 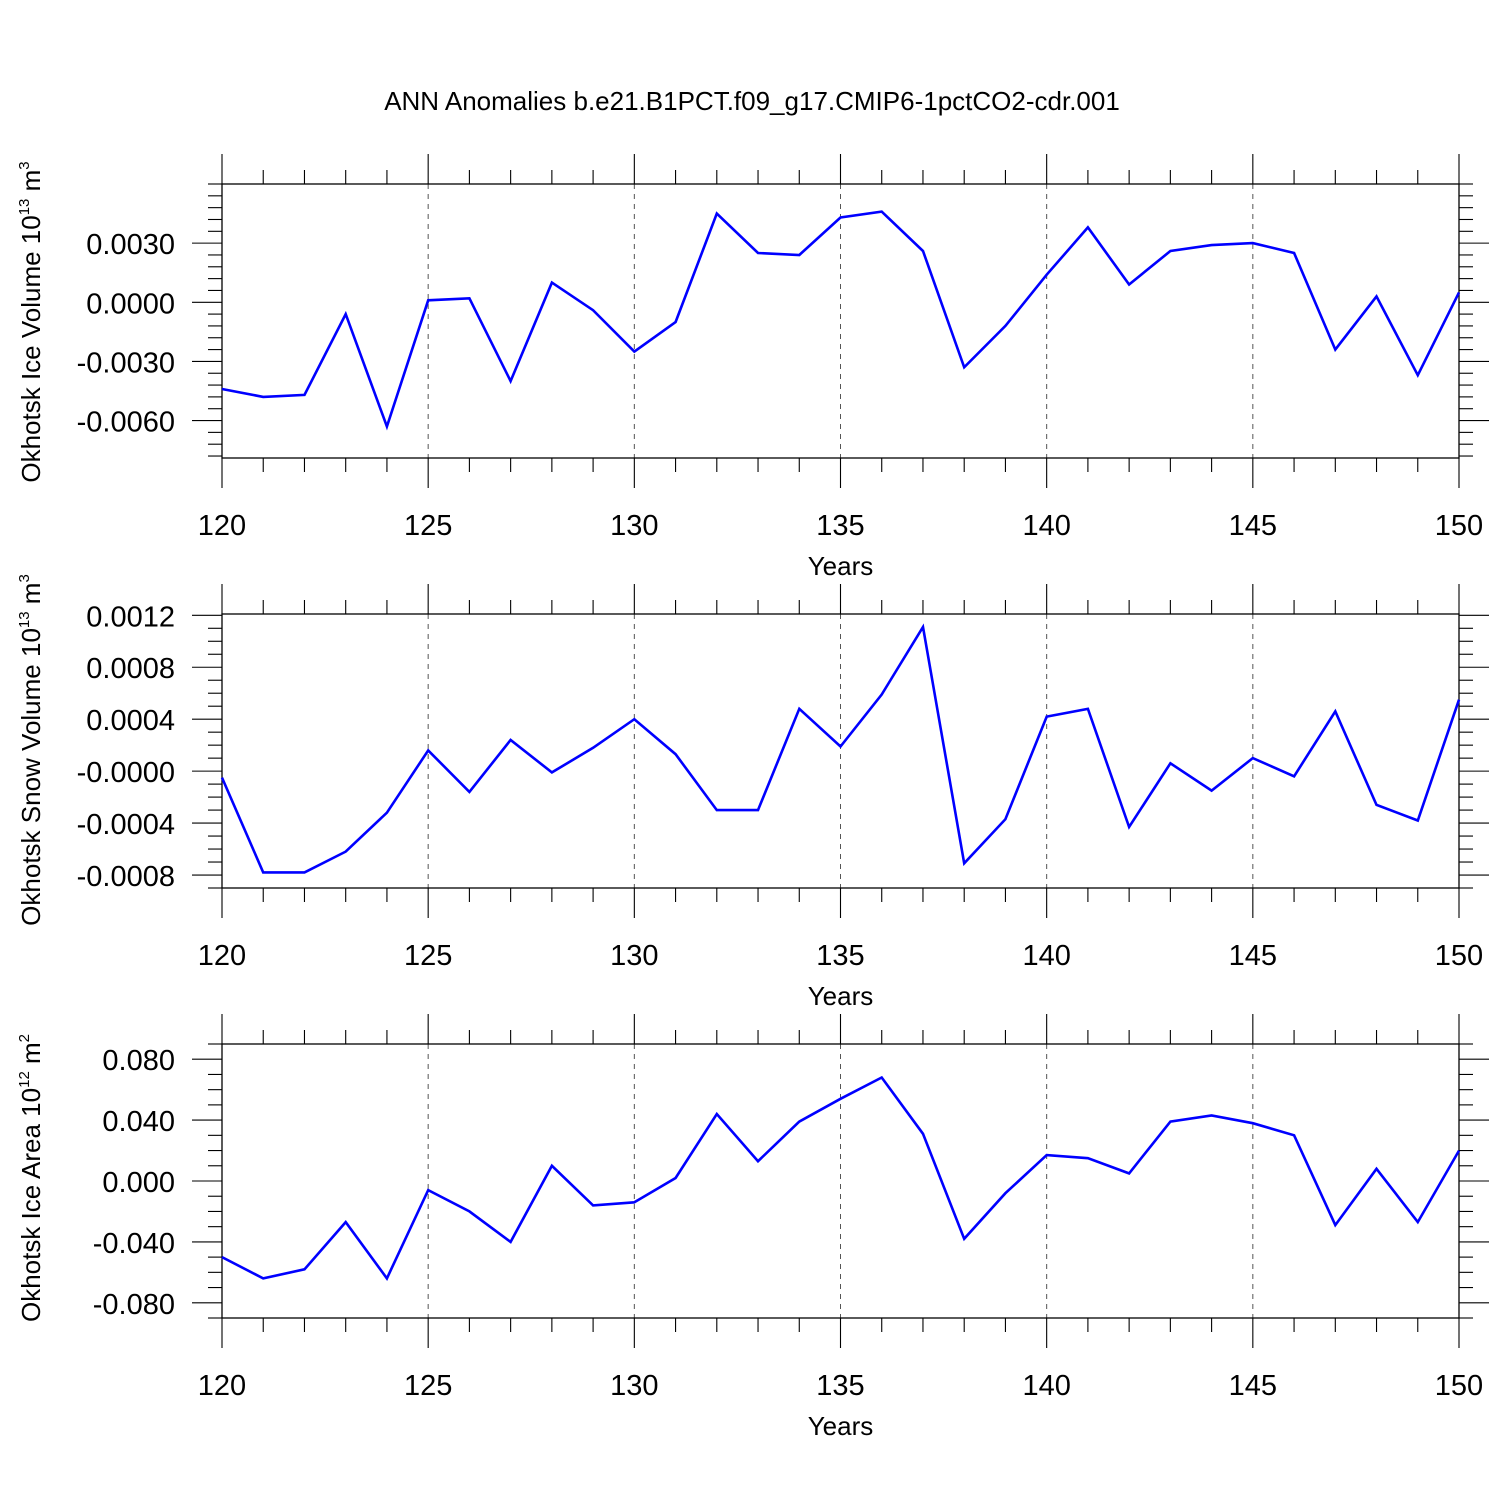 What do you see at coordinates (138, 1122) in the screenshot?
I see `y-tick-label: 0.040` at bounding box center [138, 1122].